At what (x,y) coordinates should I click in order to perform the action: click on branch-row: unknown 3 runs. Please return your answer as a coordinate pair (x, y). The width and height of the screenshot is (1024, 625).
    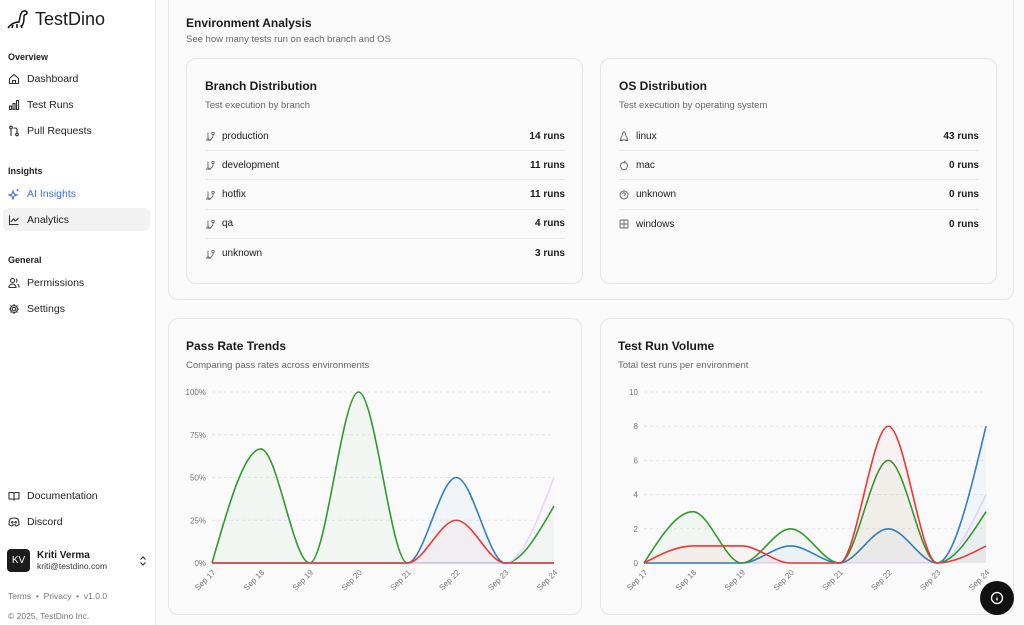
    Looking at the image, I should click on (385, 253).